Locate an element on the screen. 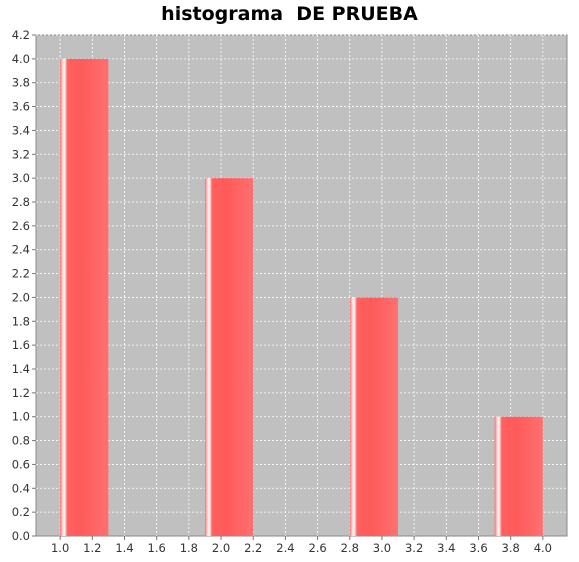  y-tick-label: 1.0 is located at coordinates (21, 417).